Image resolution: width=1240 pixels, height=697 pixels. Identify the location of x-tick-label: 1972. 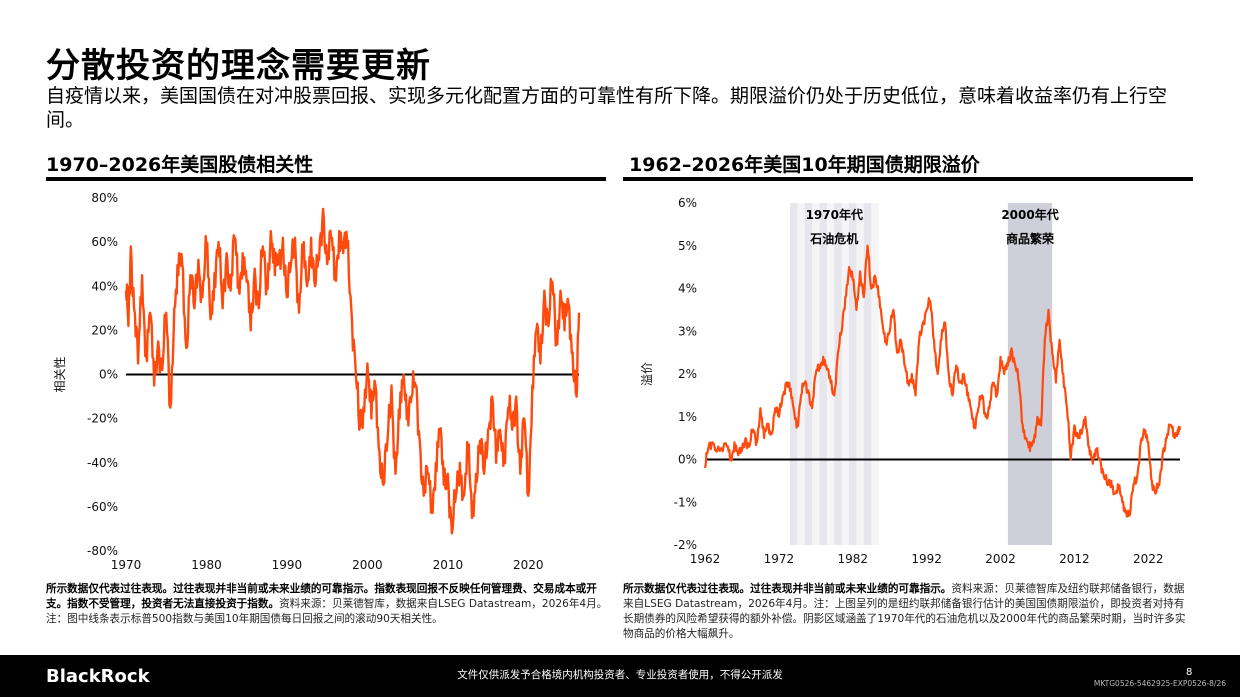
(779, 559).